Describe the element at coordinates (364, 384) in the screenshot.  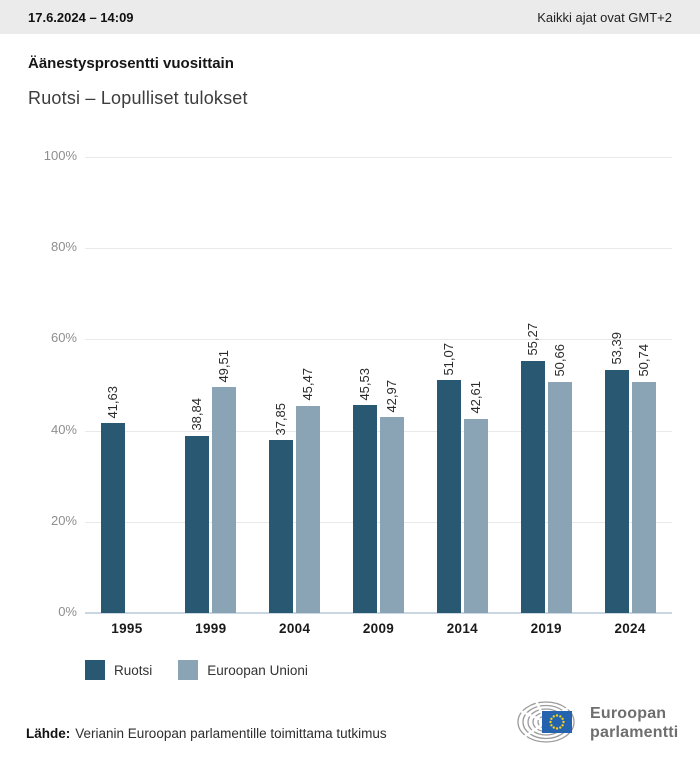
I see `bar-value-label: 45,53` at that location.